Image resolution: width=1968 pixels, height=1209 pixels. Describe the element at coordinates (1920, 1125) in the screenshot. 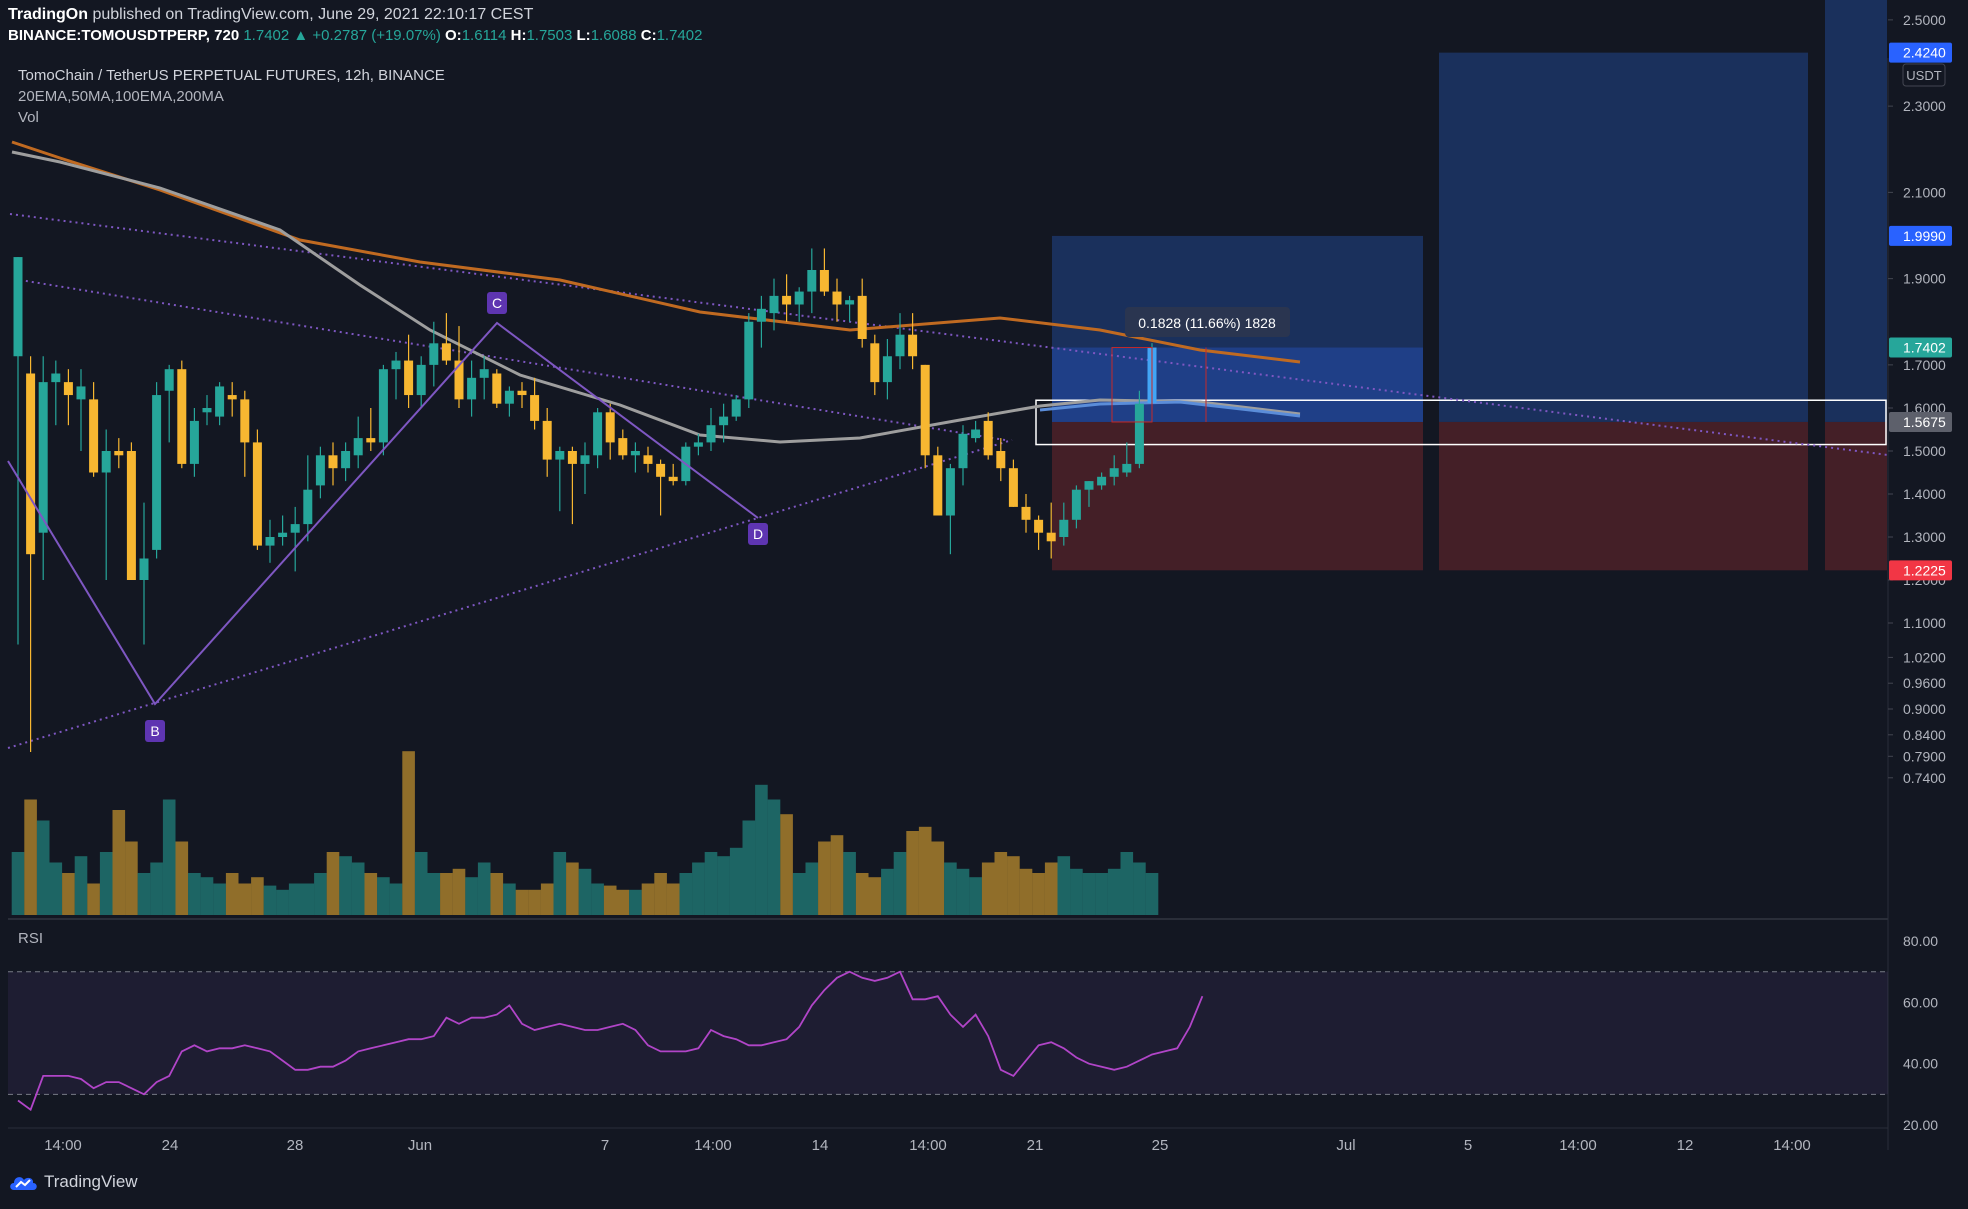

I see `rsi-axis-label: 20.00` at that location.